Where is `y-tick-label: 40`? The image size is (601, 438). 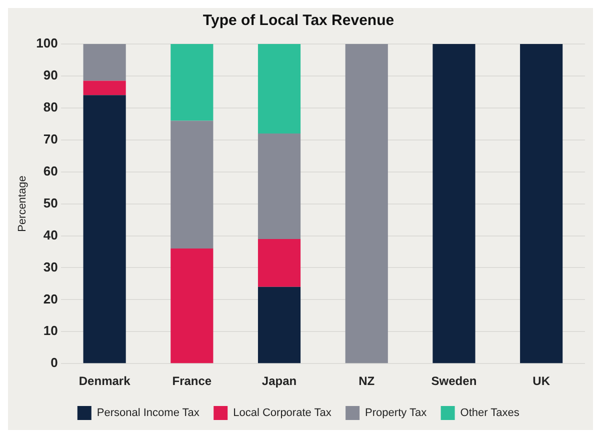 y-tick-label: 40 is located at coordinates (50, 234).